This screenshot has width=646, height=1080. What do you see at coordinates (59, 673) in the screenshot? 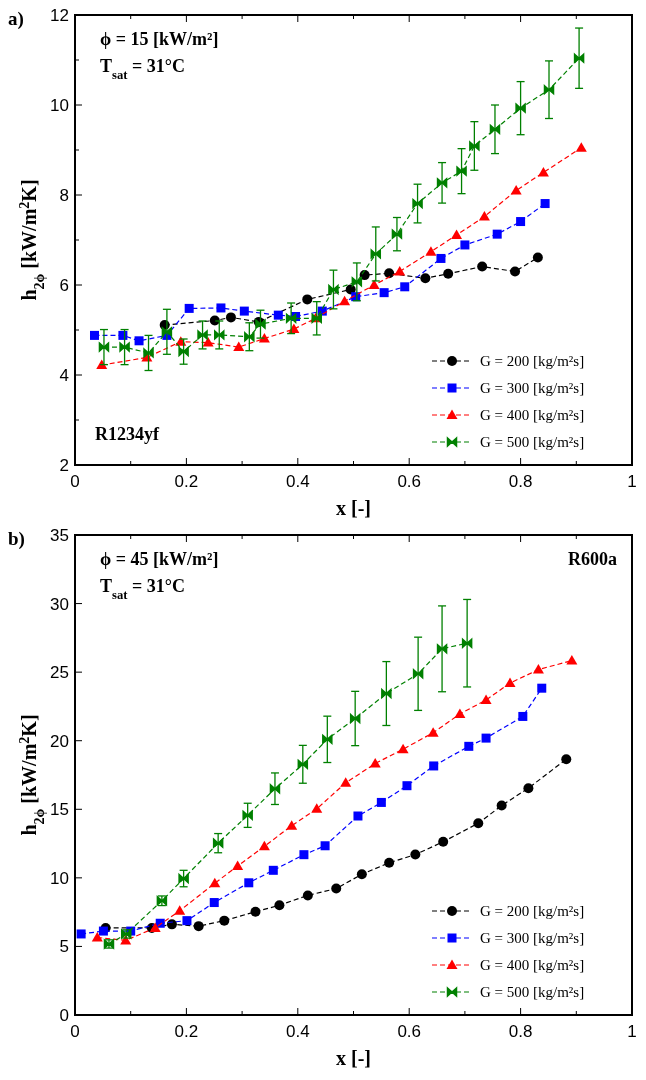
I see `y-tick-label: 25` at bounding box center [59, 673].